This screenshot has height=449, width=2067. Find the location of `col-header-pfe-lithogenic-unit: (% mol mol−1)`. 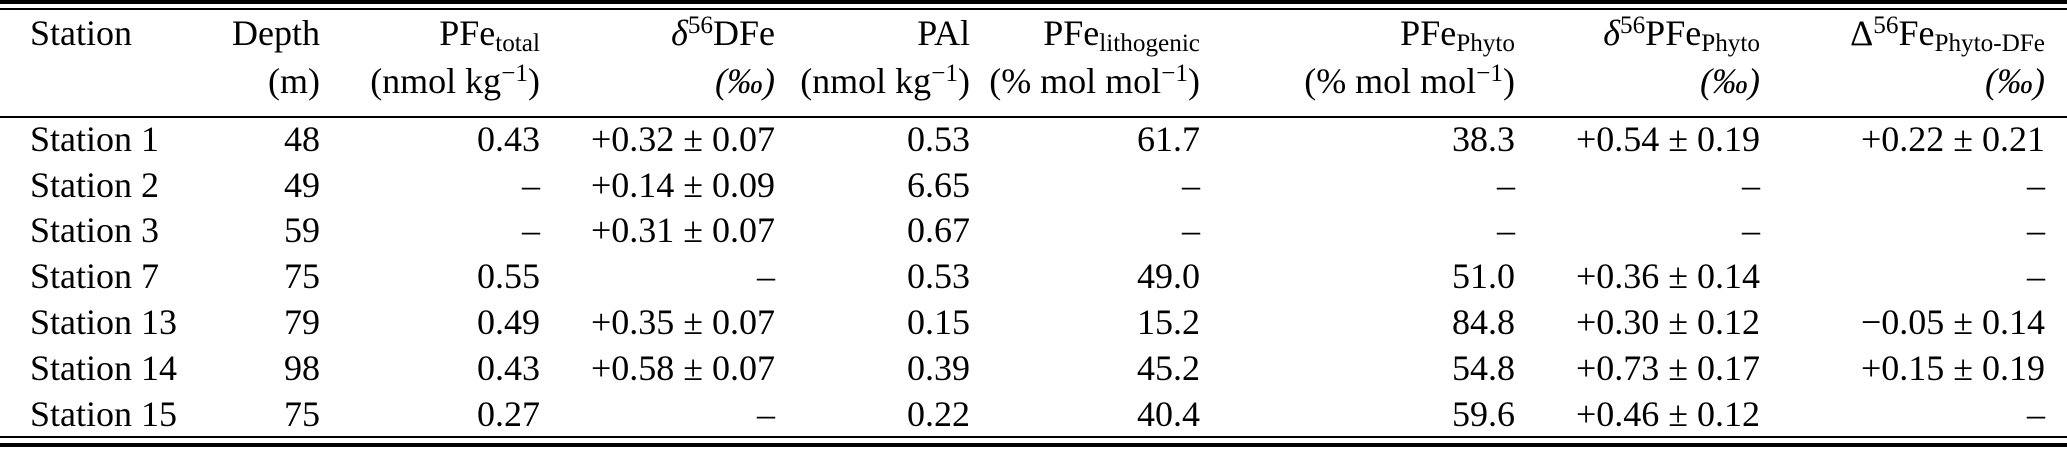

col-header-pfe-lithogenic-unit: (% mol mol−1) is located at coordinates (1085, 85).